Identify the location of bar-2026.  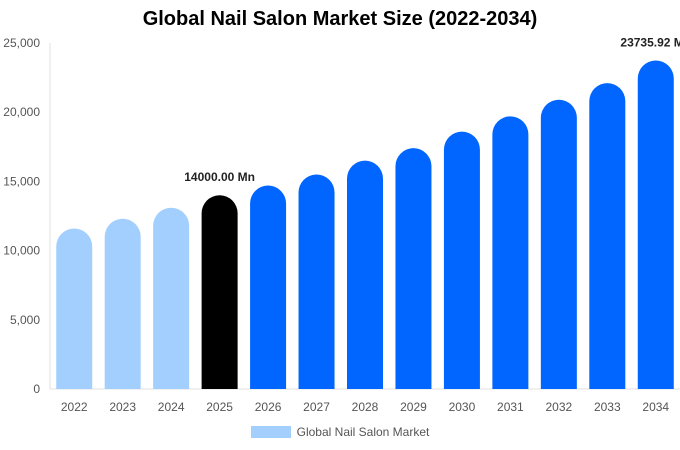
(268, 287).